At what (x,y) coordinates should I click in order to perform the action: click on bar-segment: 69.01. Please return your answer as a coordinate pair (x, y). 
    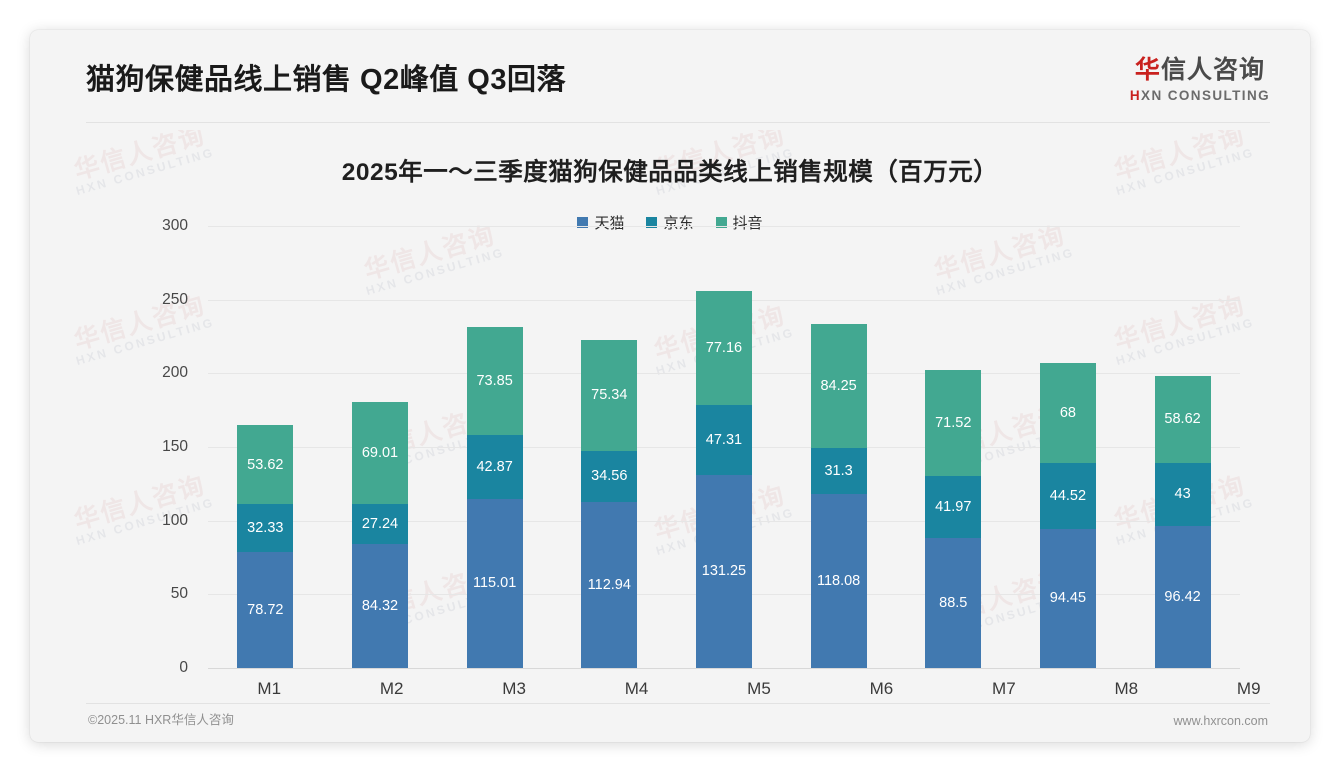
    Looking at the image, I should click on (379, 452).